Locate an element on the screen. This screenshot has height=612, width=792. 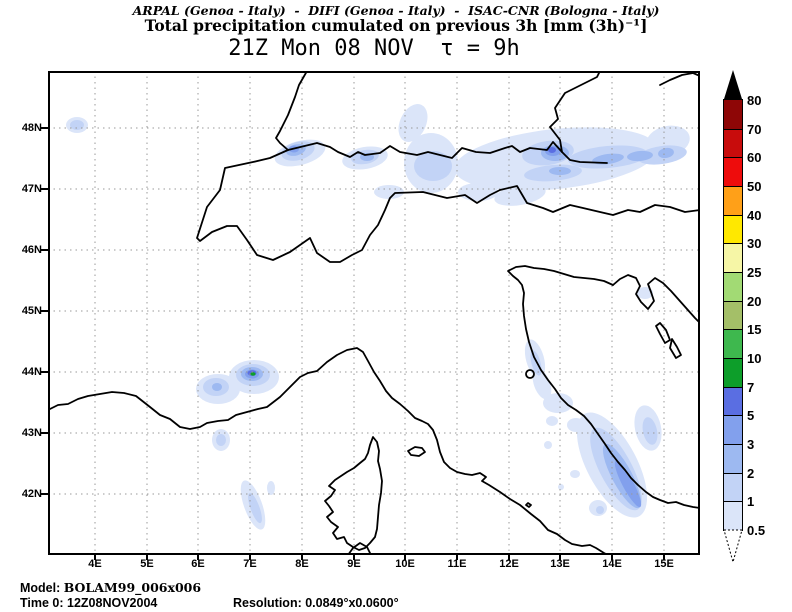
lon-label: 5E is located at coordinates (147, 564).